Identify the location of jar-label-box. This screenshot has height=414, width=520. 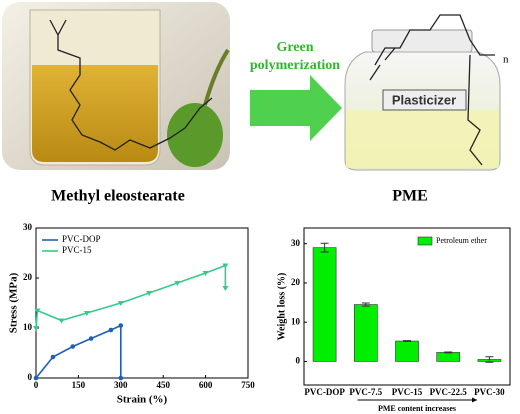
(424, 100).